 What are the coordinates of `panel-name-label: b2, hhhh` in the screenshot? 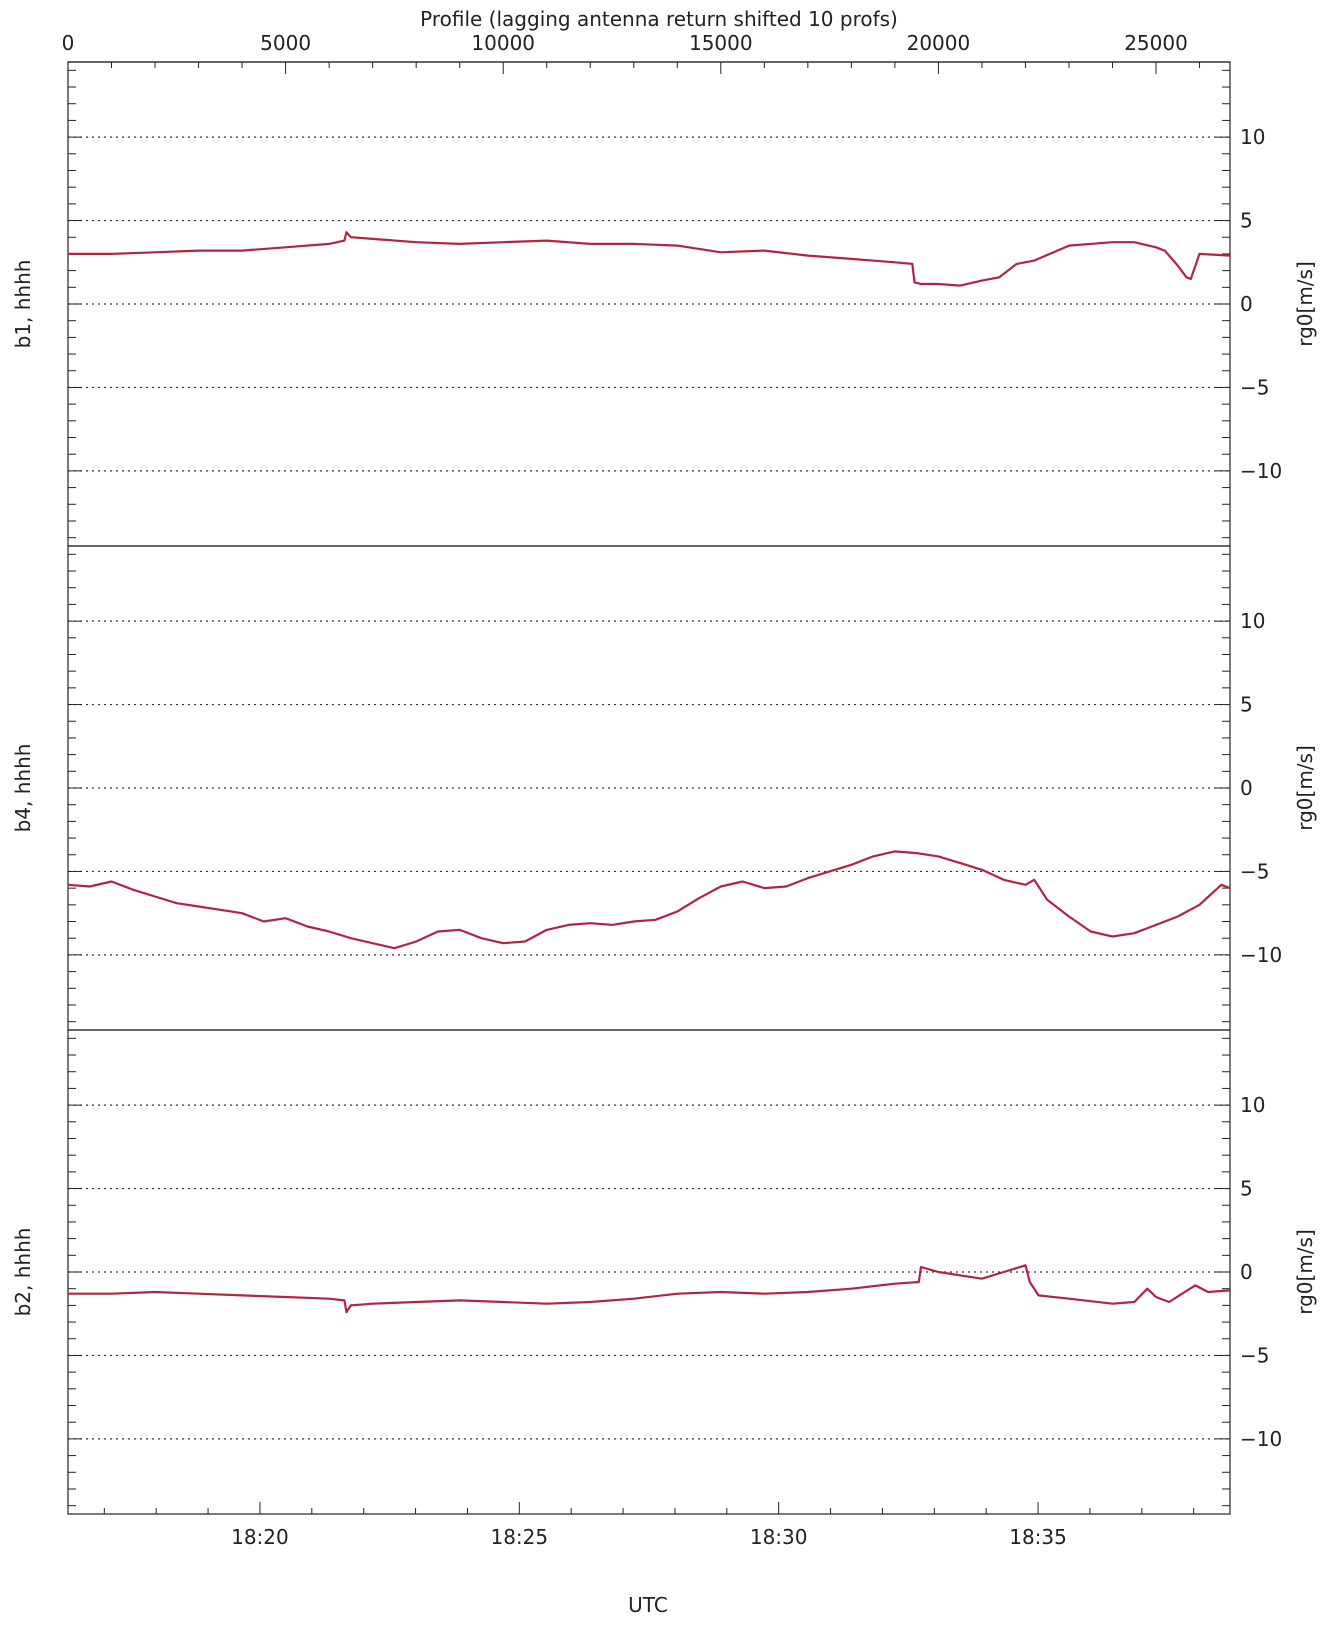 It's located at (23, 1272).